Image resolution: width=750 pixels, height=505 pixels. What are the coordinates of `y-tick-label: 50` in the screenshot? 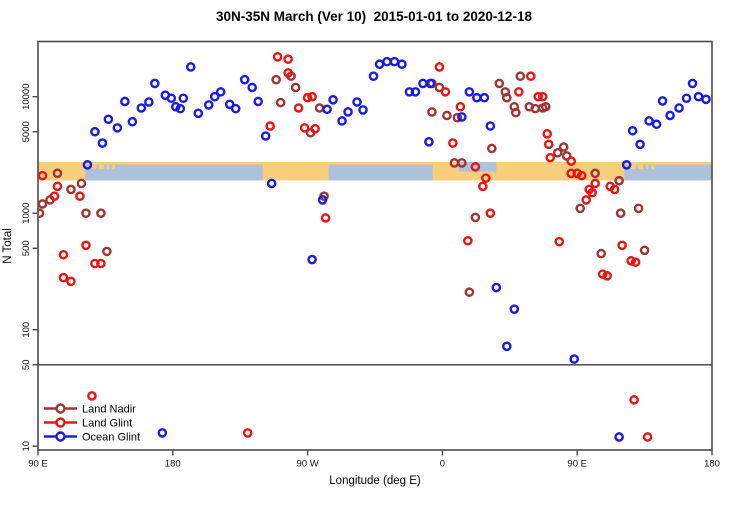 It's located at (26, 364).